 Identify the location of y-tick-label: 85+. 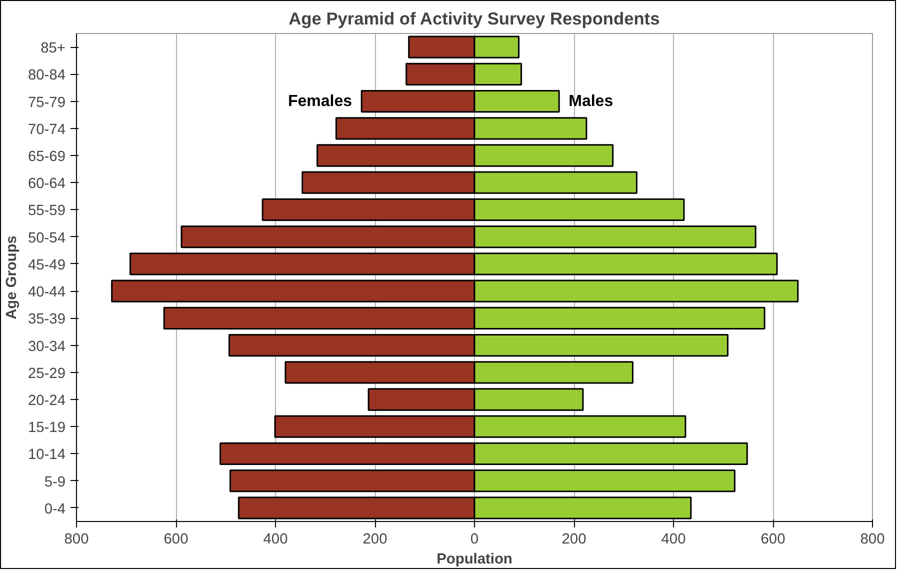
(53, 48).